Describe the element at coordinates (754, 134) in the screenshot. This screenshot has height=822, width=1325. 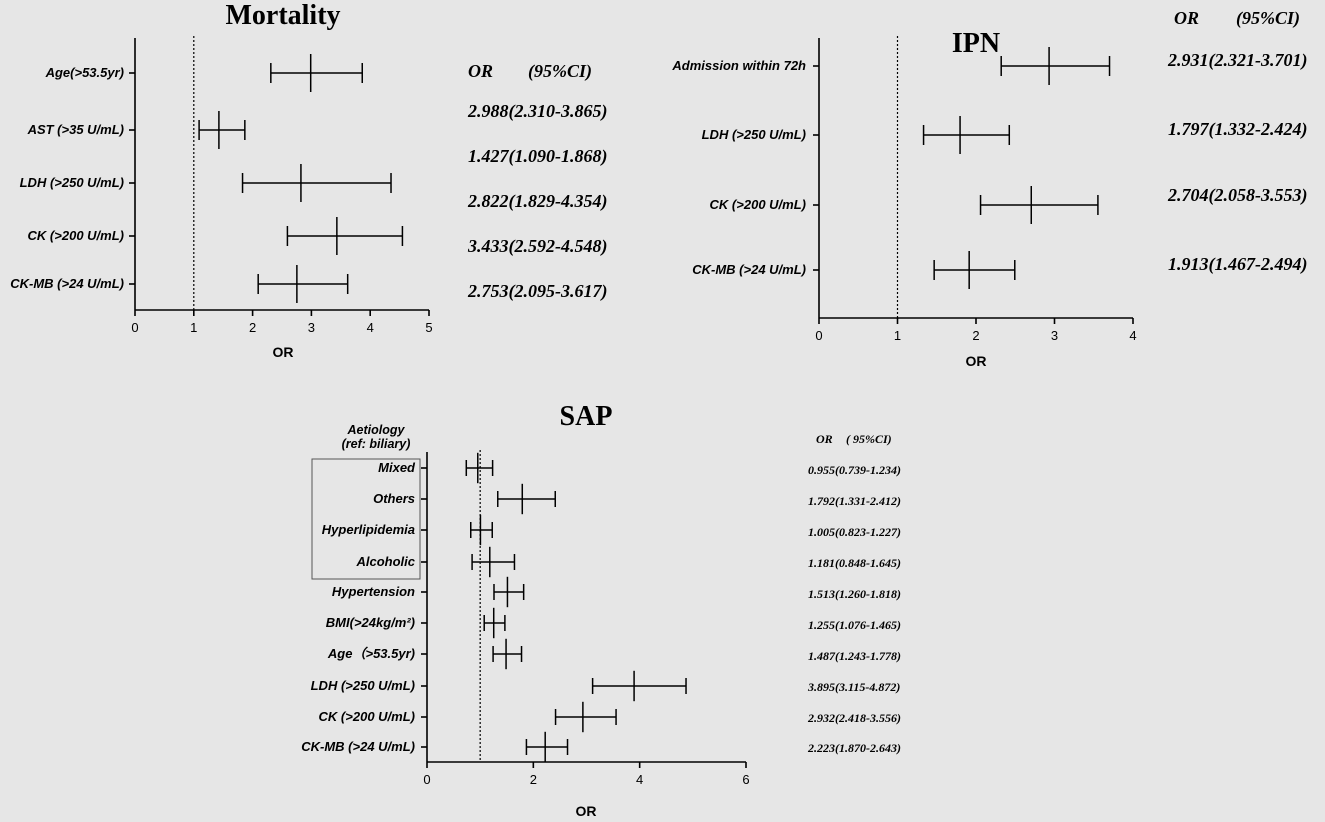
I see `ipn-row-label: LDH (>250 U/mL)` at that location.